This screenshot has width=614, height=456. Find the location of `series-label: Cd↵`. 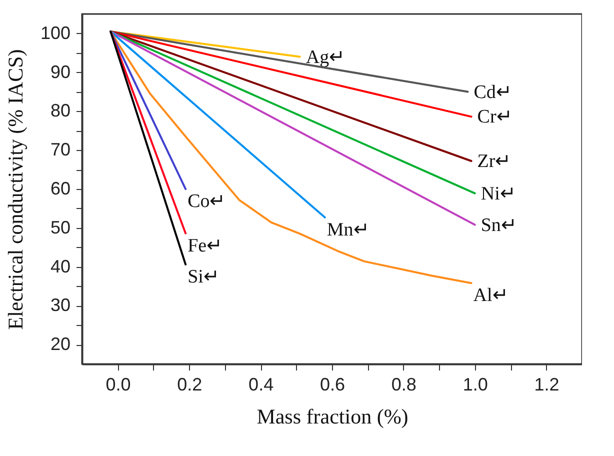

series-label: Cd↵ is located at coordinates (493, 92).